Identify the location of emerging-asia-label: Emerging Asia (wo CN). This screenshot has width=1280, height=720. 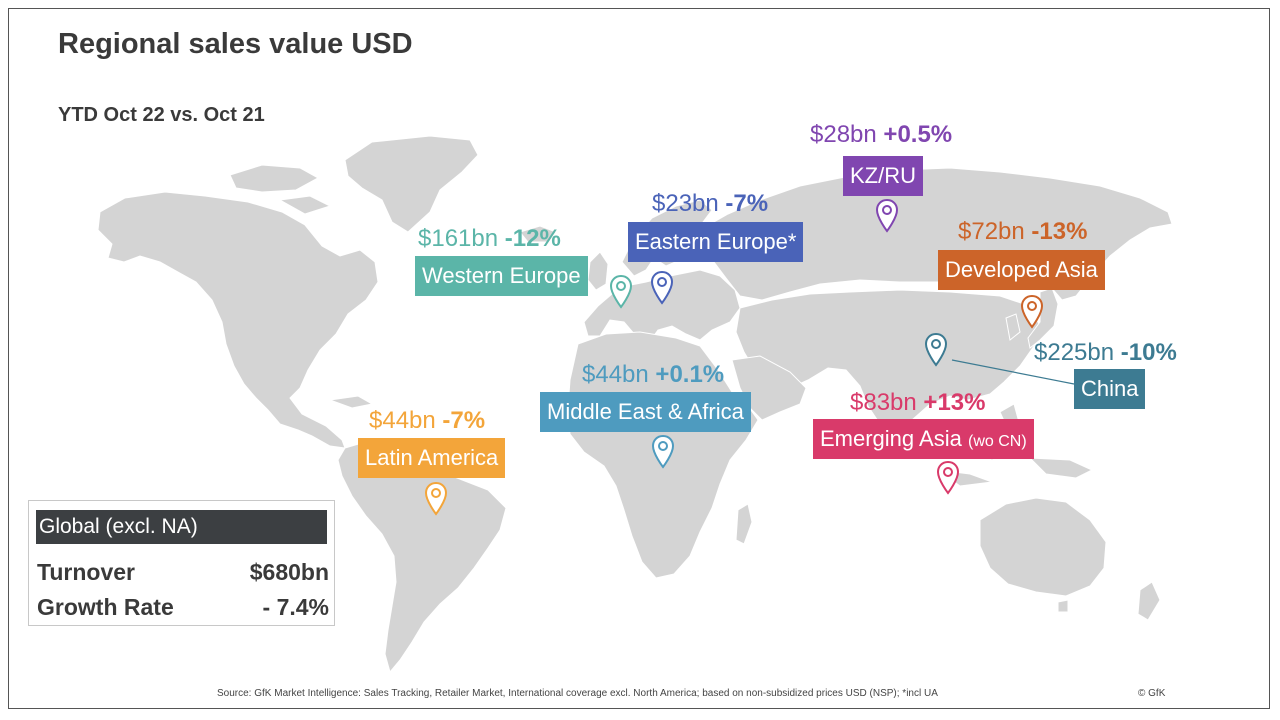
(923, 439).